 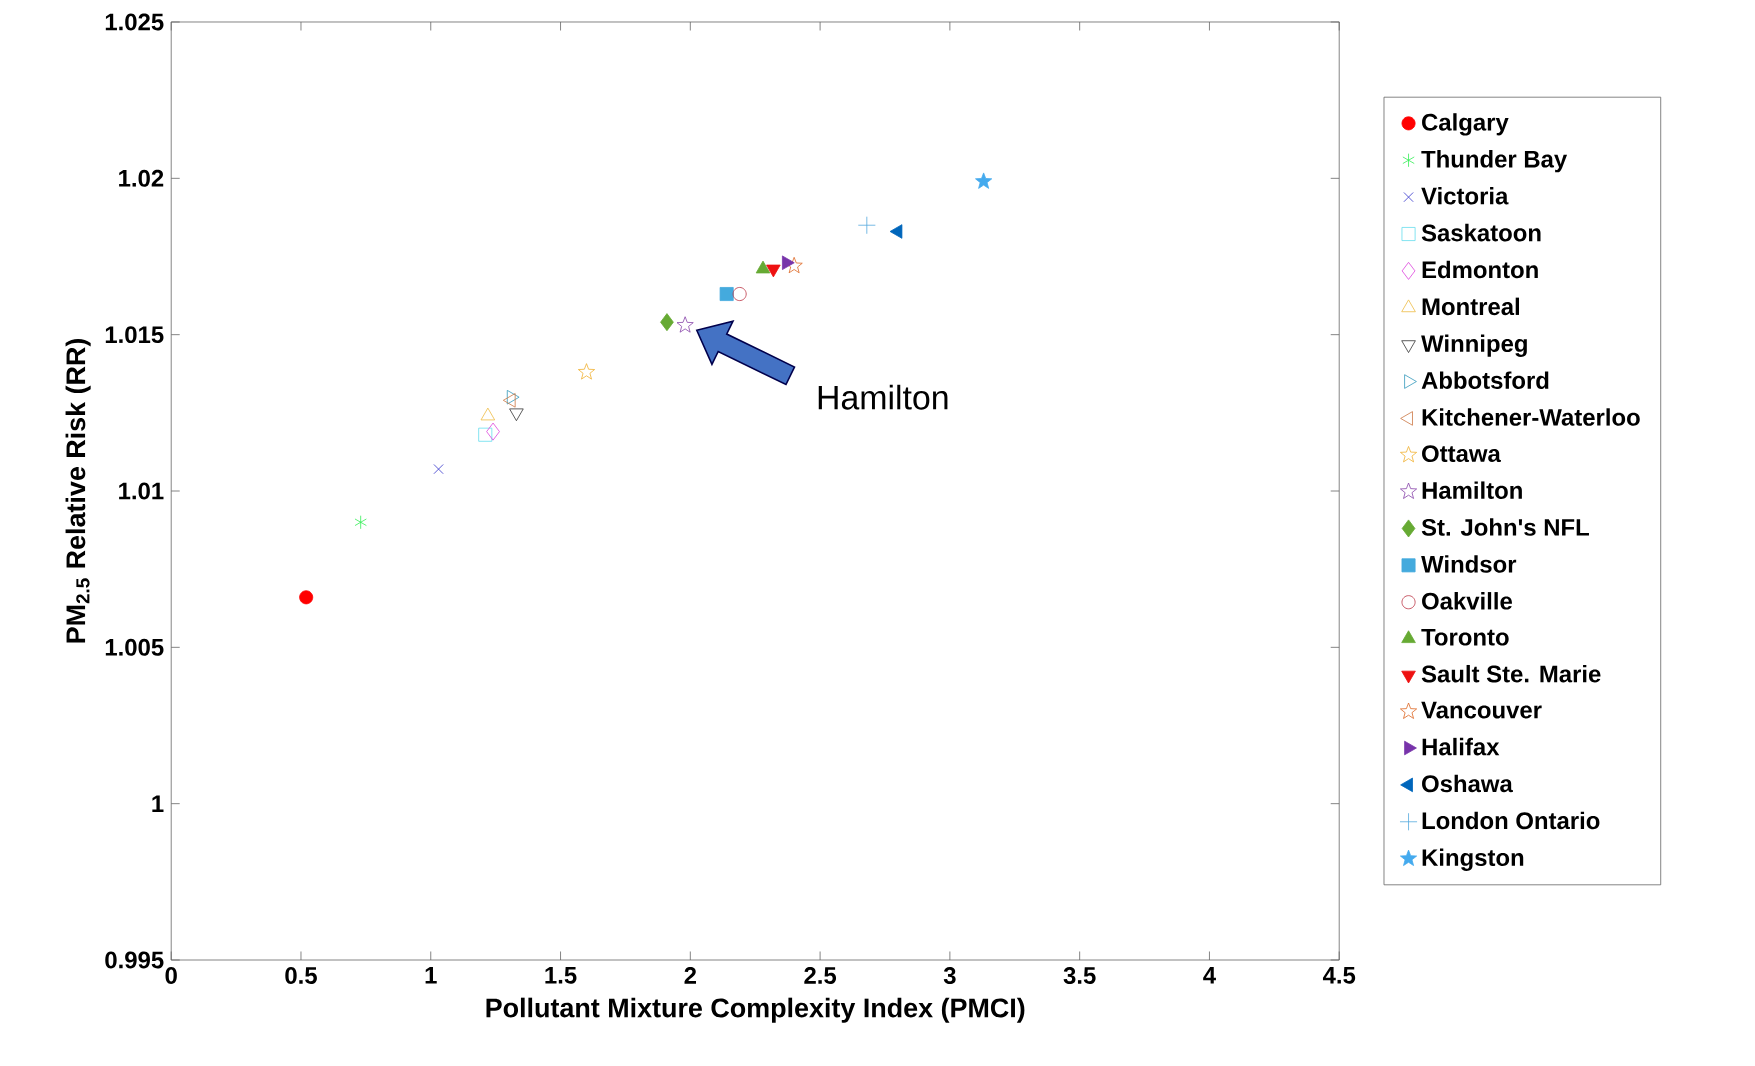 What do you see at coordinates (134, 647) in the screenshot?
I see `y-tick-label: 1.005` at bounding box center [134, 647].